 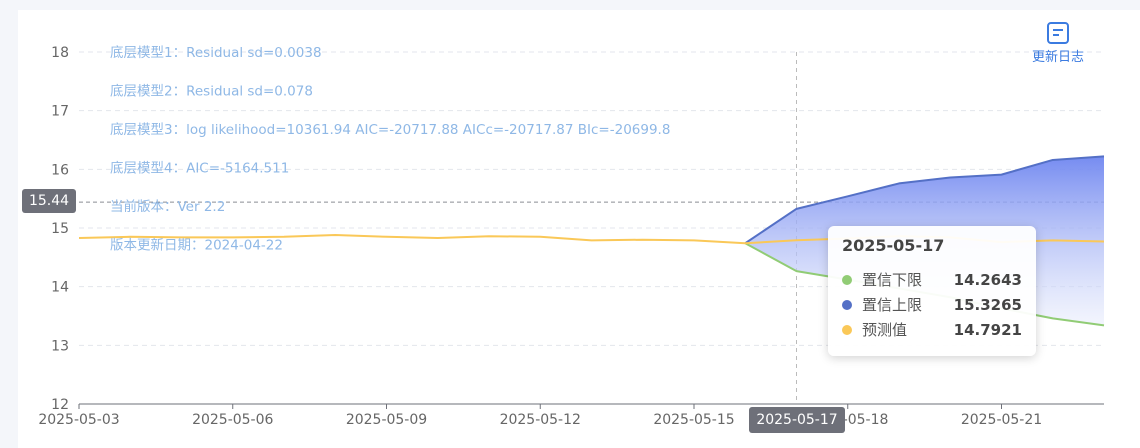 I want to click on tooltip-row: 置信上限 15.3265, so click(x=932, y=304).